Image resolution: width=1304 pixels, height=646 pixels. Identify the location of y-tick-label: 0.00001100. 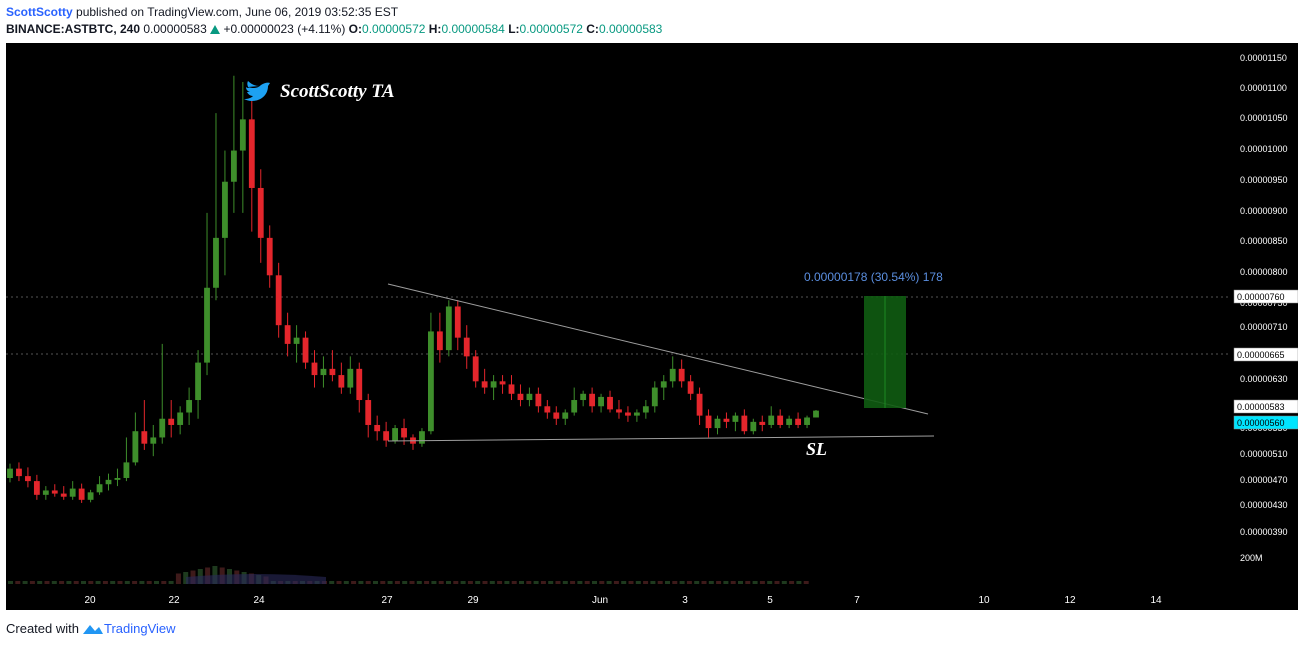
(1263, 88).